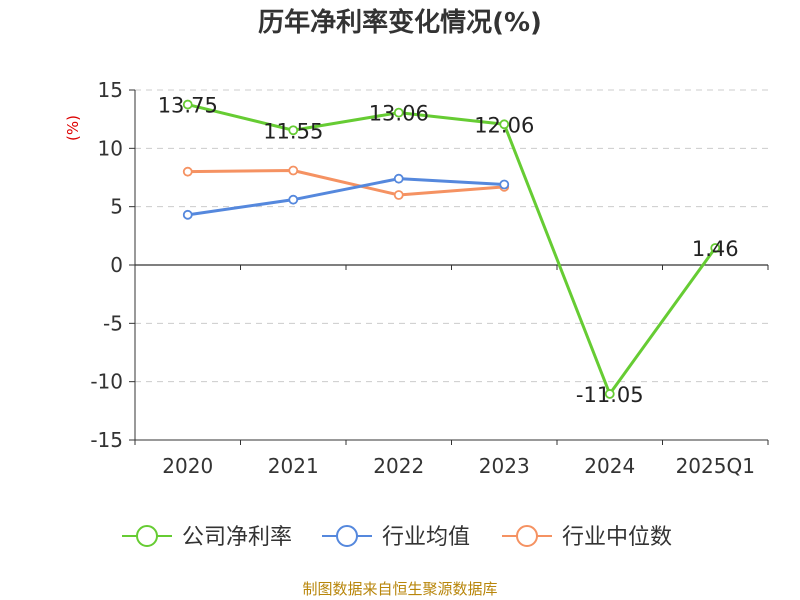 The width and height of the screenshot is (800, 600). What do you see at coordinates (116, 265) in the screenshot?
I see `y-tick-label: 0` at bounding box center [116, 265].